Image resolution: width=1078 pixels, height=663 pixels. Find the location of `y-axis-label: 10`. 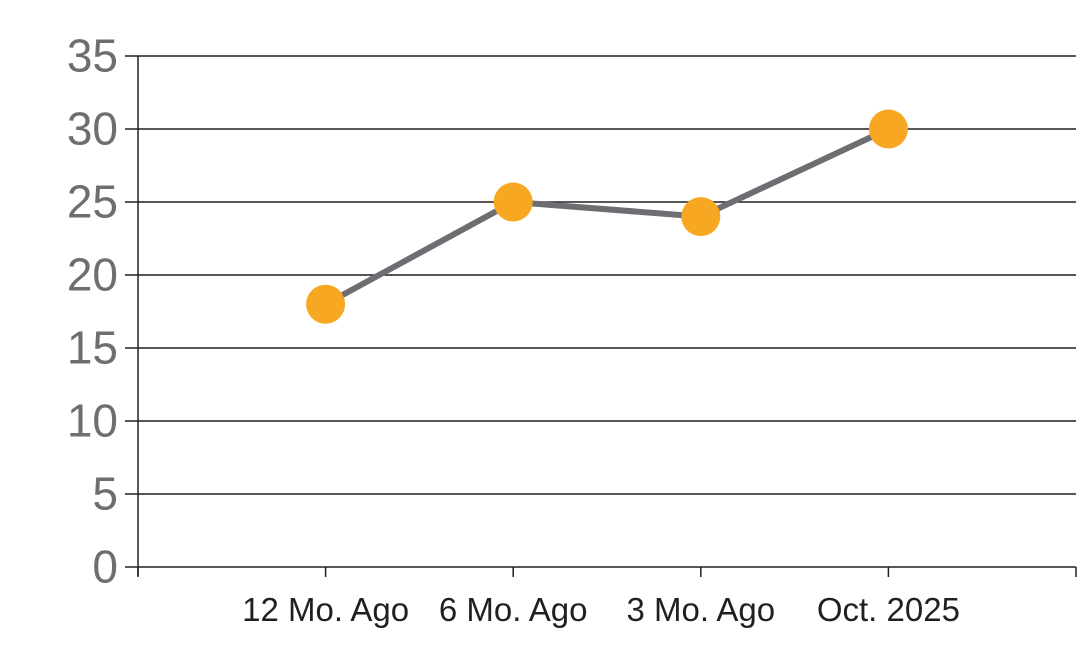

y-axis-label: 10 is located at coordinates (92, 421).